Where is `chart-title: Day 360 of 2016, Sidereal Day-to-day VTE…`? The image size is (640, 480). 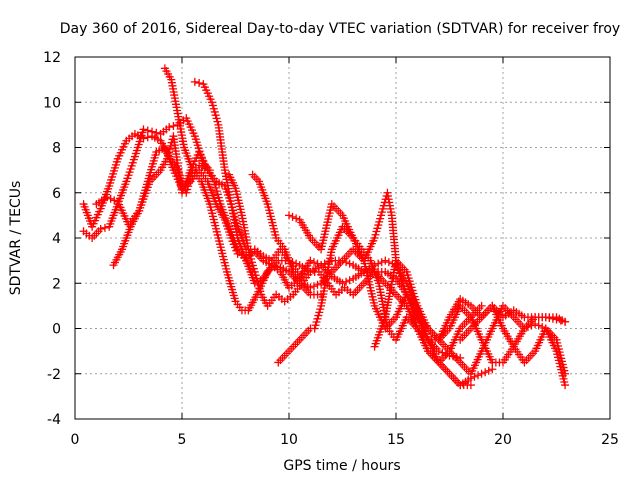 chart-title: Day 360 of 2016, Sidereal Day-to-day VTE… is located at coordinates (340, 29).